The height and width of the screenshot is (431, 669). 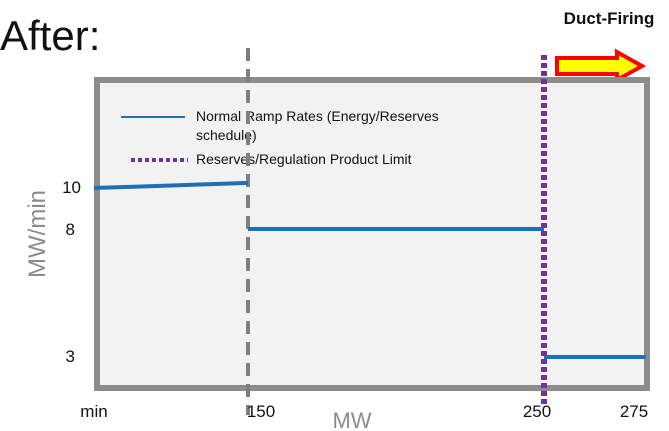 What do you see at coordinates (261, 411) in the screenshot?
I see `x-tick-150: 150` at bounding box center [261, 411].